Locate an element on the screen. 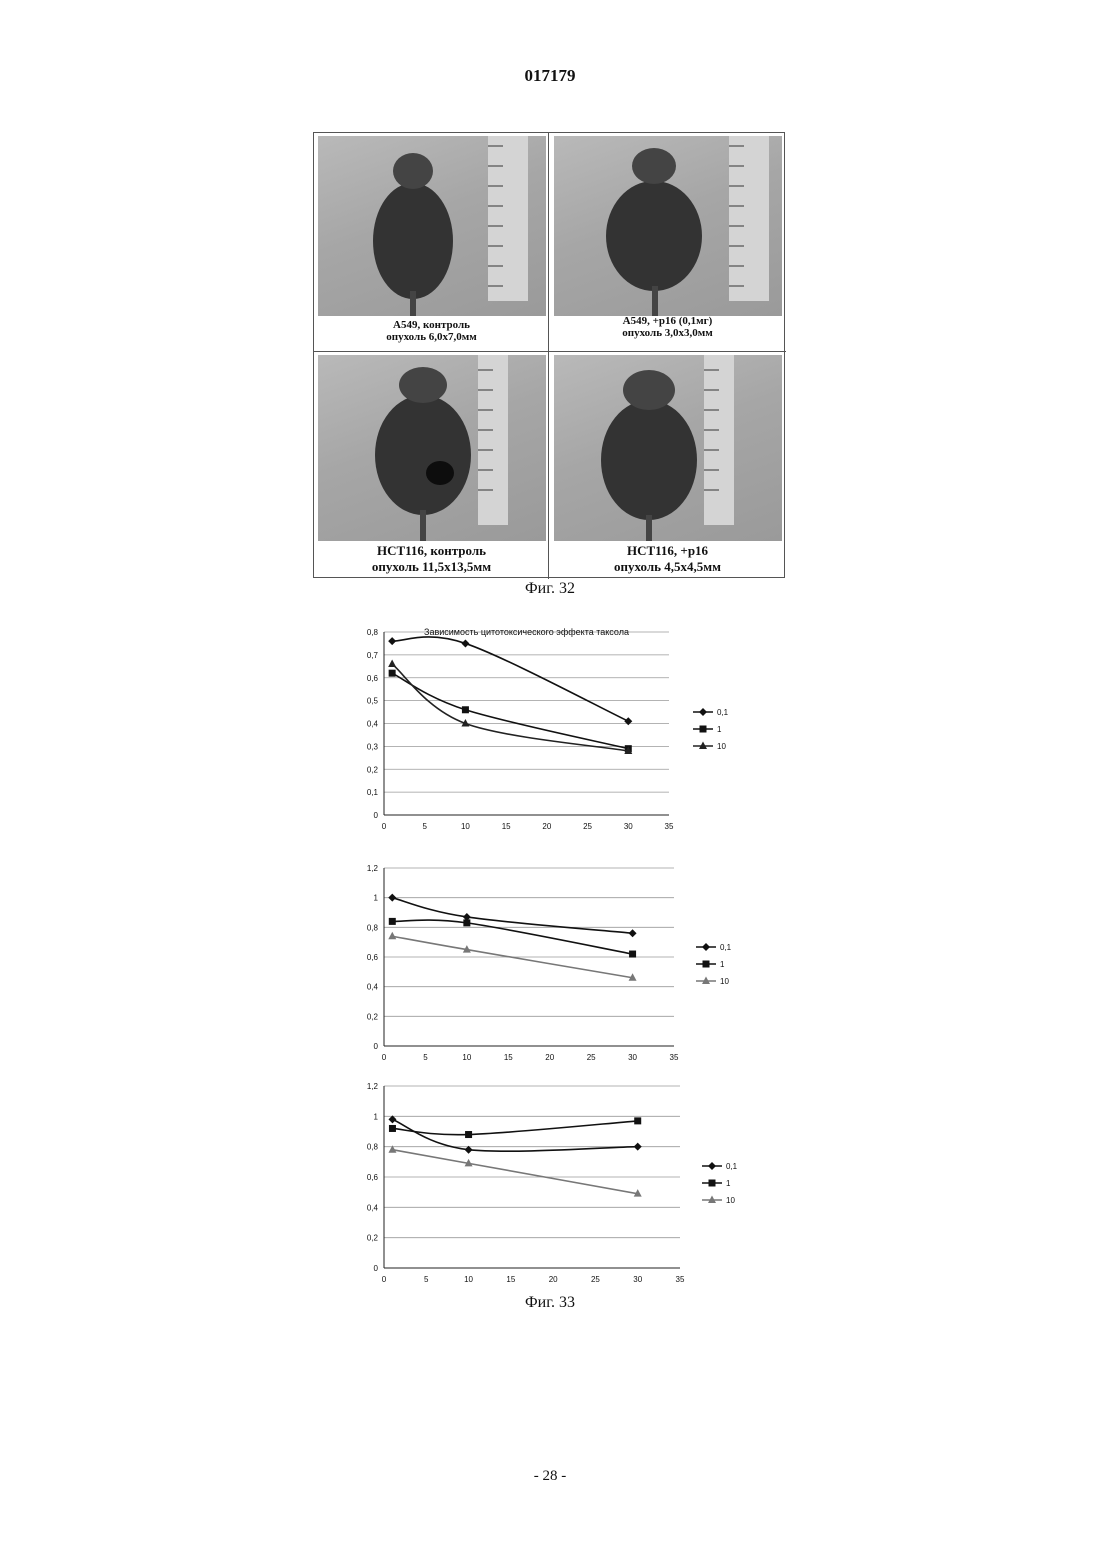 This screenshot has width=1100, height=1556. figure-32-caption: Фиг. 32 is located at coordinates (550, 589).